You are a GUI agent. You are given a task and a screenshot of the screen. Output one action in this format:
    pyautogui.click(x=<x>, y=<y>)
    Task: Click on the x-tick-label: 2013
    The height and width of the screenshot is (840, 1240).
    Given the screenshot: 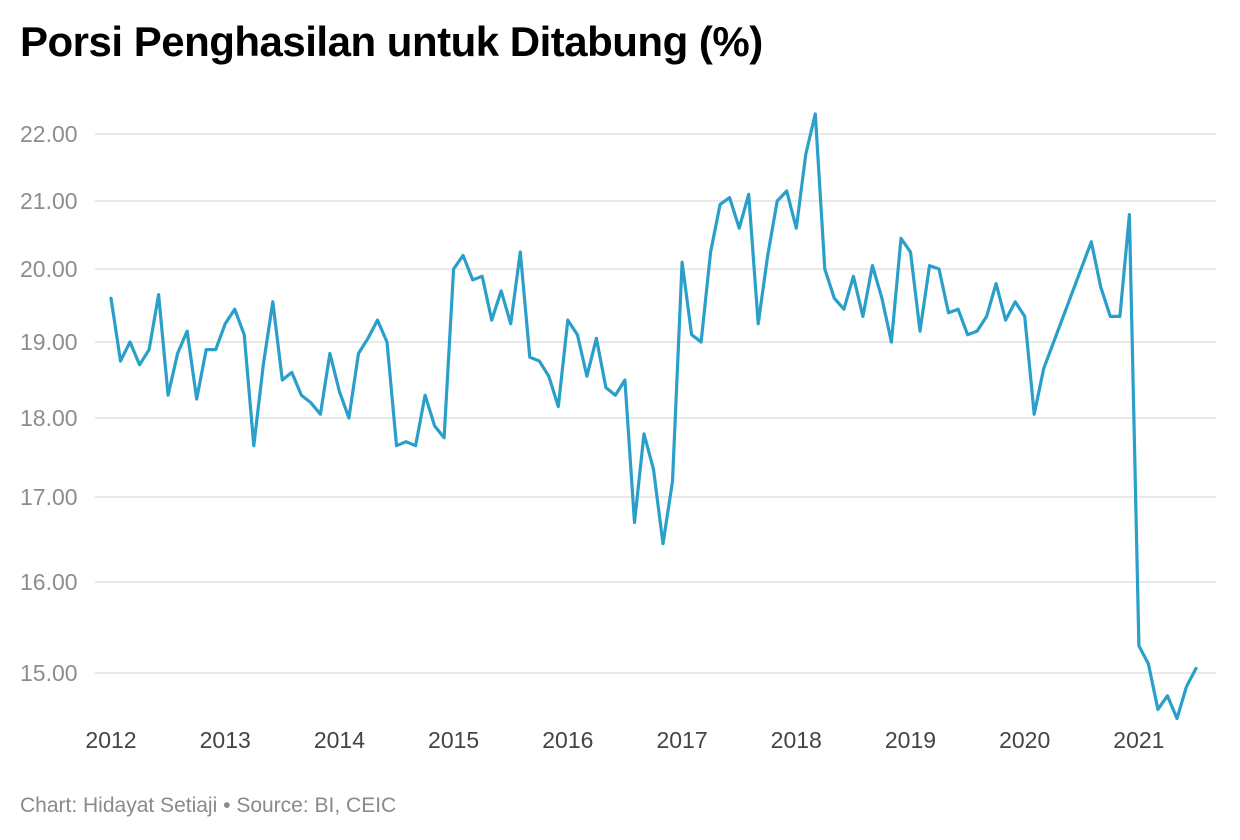 What is the action you would take?
    pyautogui.click(x=225, y=740)
    